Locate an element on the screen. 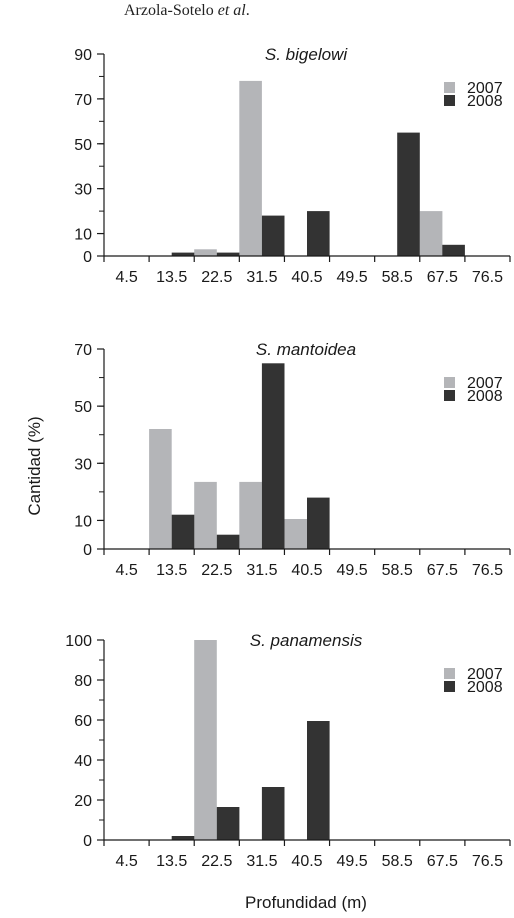 The width and height of the screenshot is (514, 918). bar-2007-40.5 is located at coordinates (295, 534).